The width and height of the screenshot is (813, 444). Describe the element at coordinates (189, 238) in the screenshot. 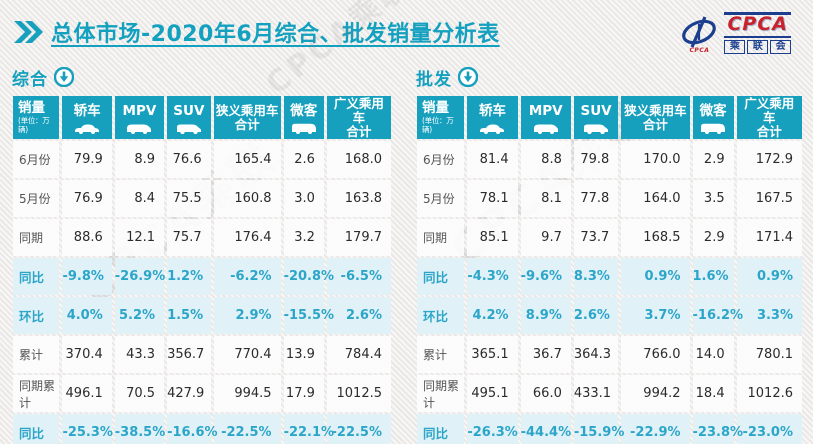

I see `cell-value: 75.7` at that location.